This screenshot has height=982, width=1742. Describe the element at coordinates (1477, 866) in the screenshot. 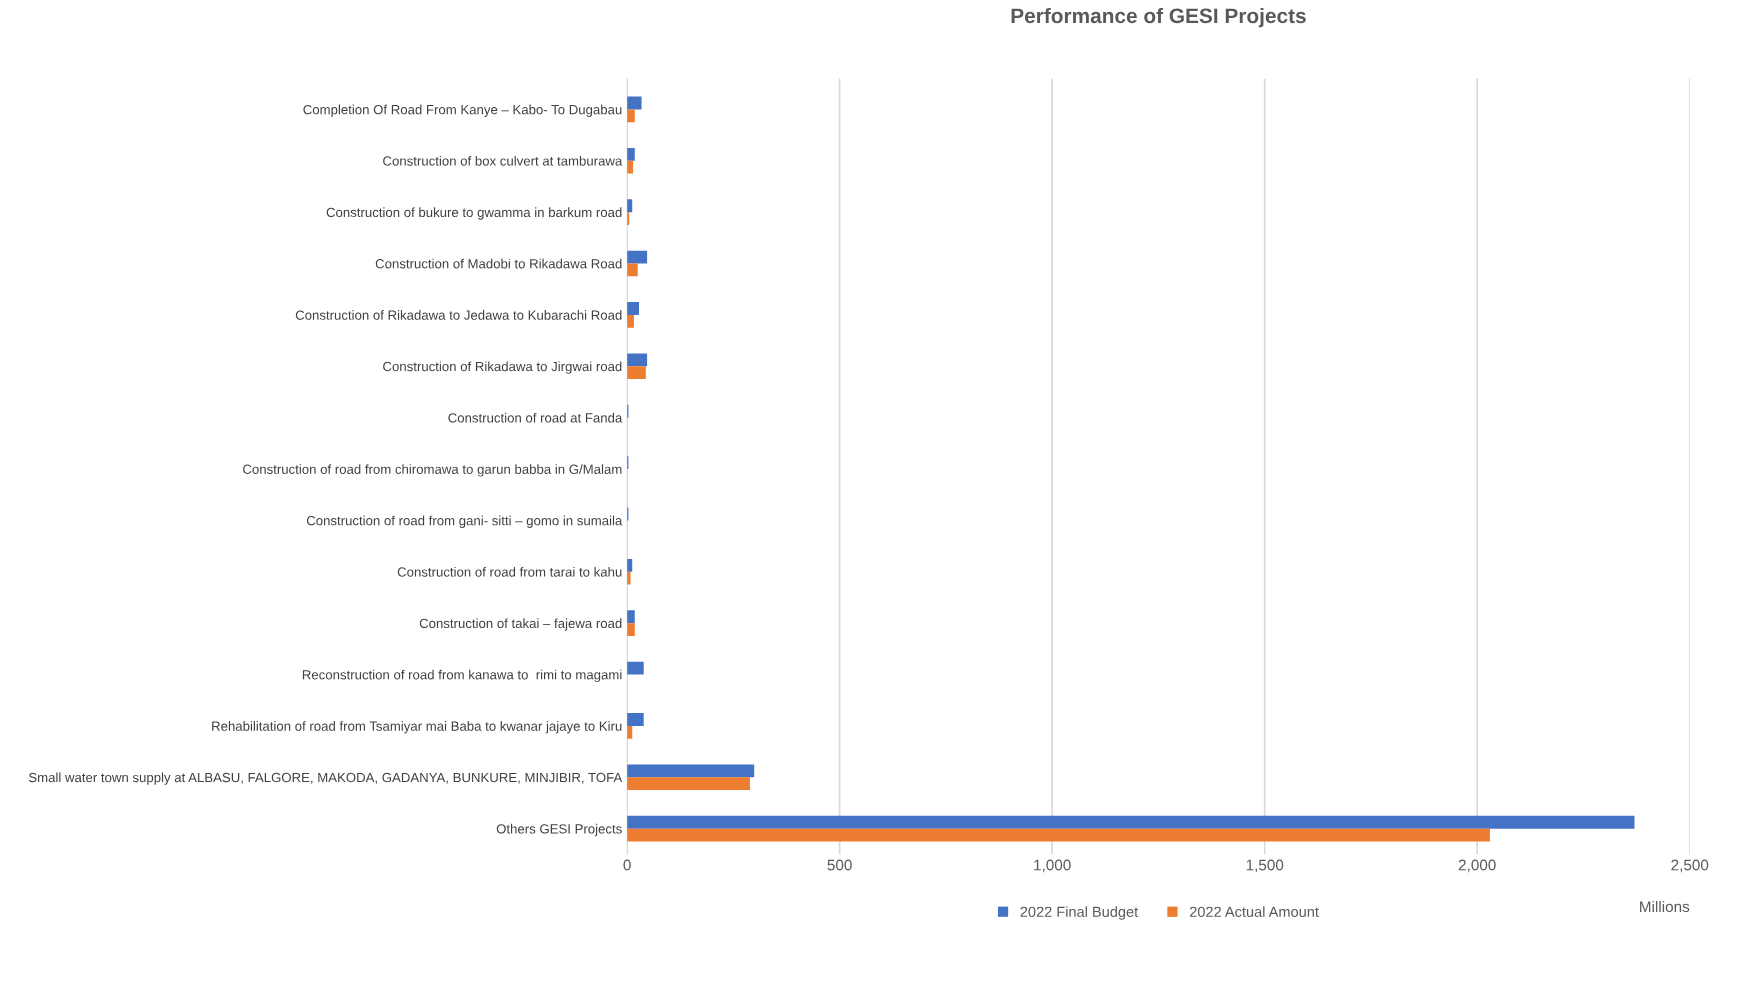

I see `x-tick-label: 2,000` at that location.